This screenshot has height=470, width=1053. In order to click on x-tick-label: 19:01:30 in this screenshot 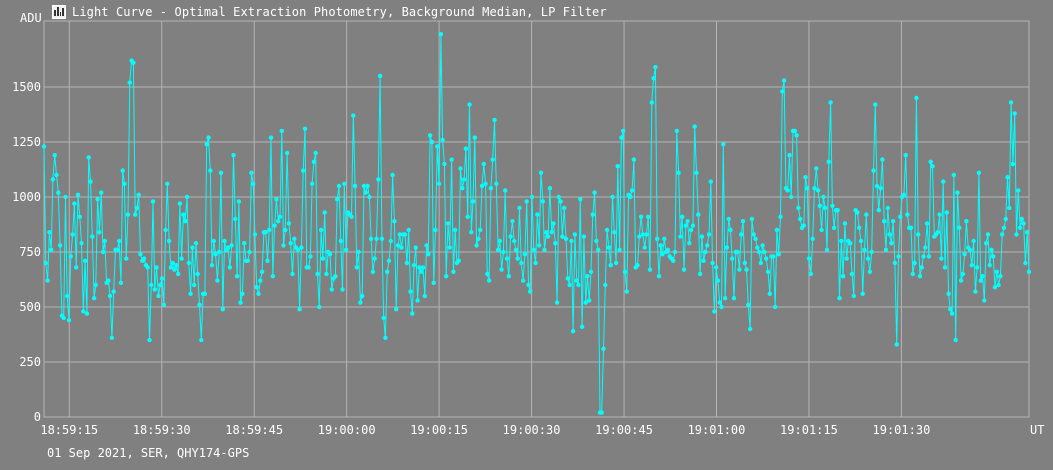, I will do `click(902, 430)`.